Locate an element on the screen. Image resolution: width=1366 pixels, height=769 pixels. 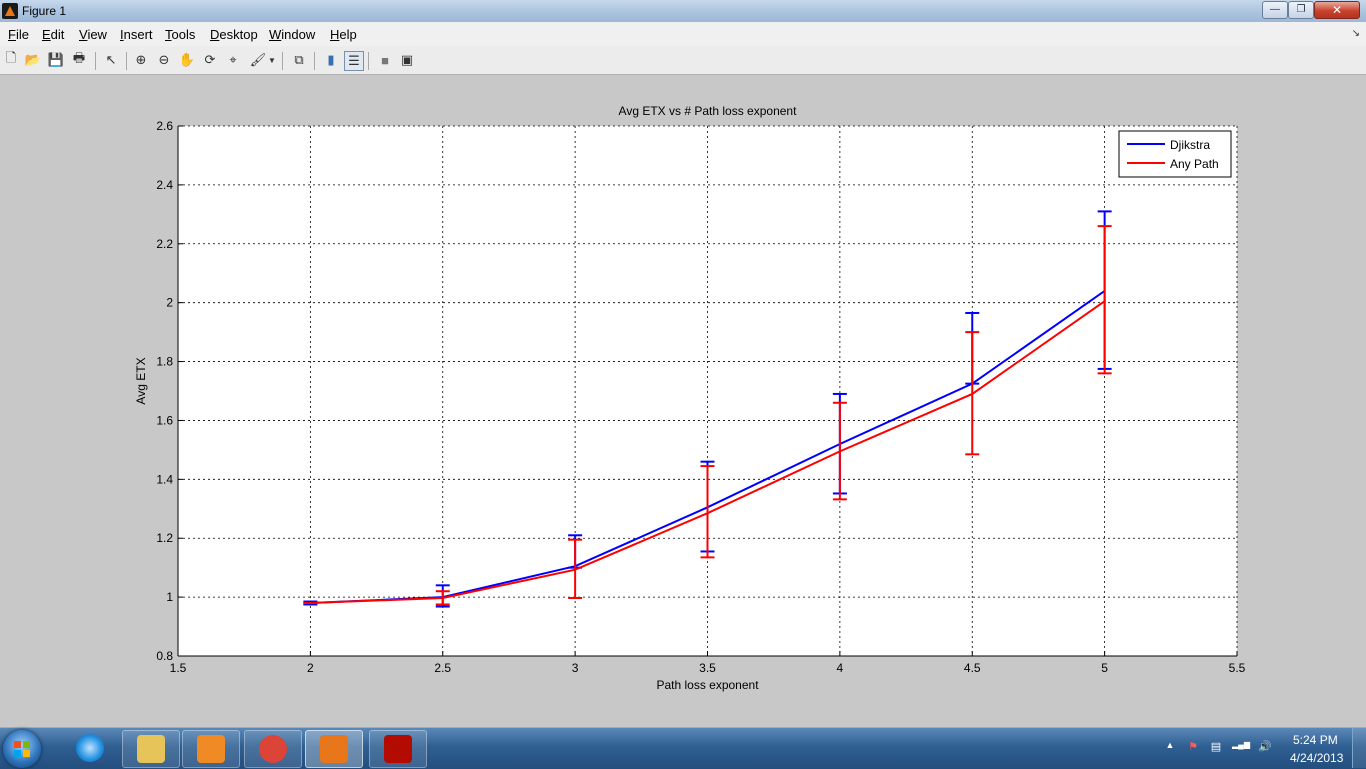
minimize-button: — is located at coordinates (1275, 10).